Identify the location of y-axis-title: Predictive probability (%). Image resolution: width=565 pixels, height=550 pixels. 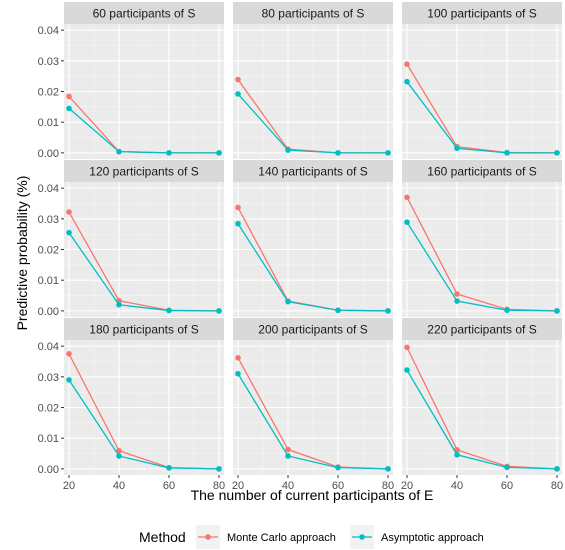
(22, 253).